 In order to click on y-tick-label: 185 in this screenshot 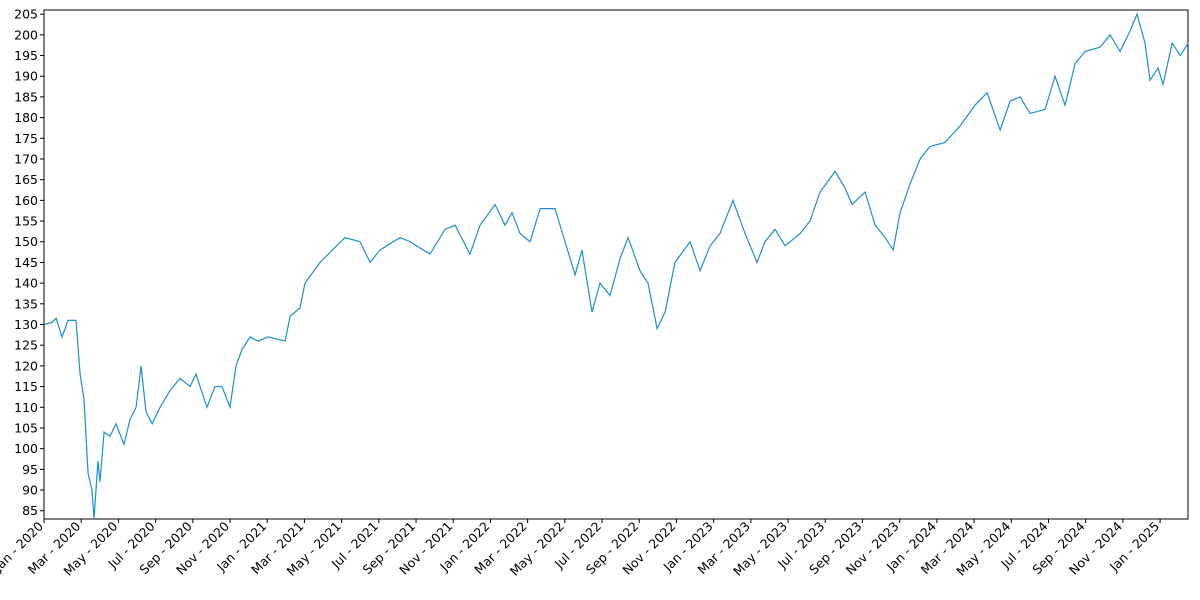, I will do `click(26, 96)`.